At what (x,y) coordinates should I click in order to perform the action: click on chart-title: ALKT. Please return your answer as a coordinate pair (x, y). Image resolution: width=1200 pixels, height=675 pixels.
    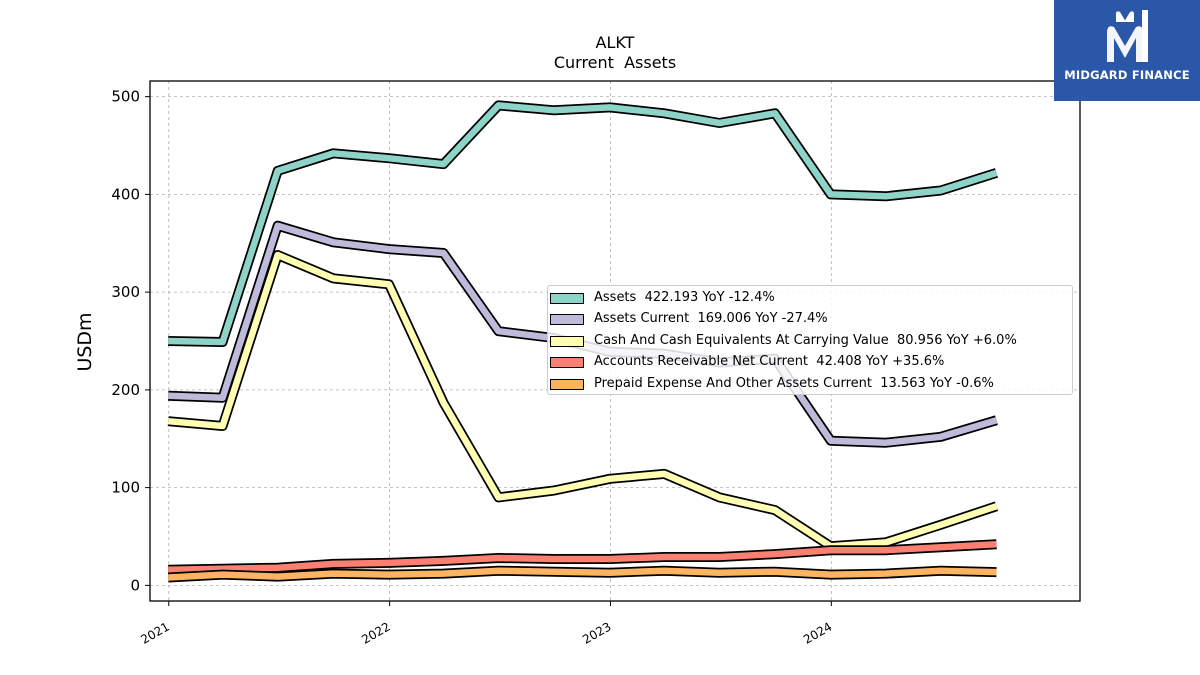
    Looking at the image, I should click on (615, 42).